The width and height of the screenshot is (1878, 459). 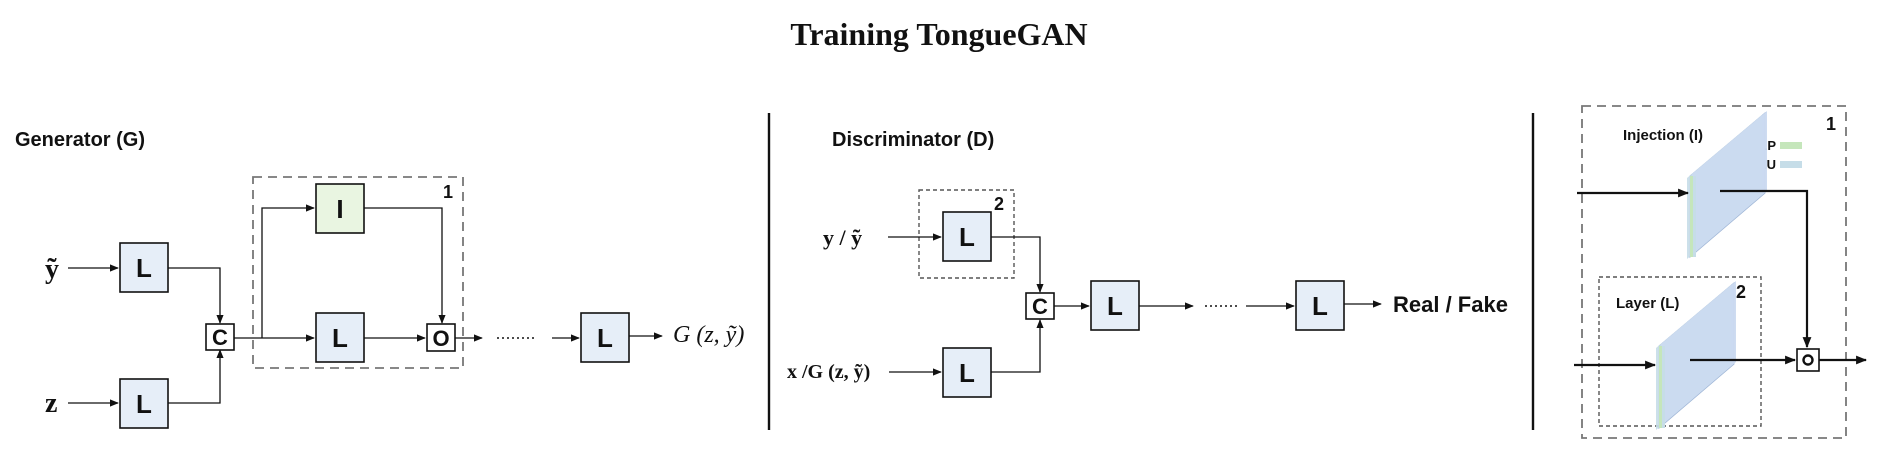 I want to click on arrow-L1-to-C, so click(x=196, y=295).